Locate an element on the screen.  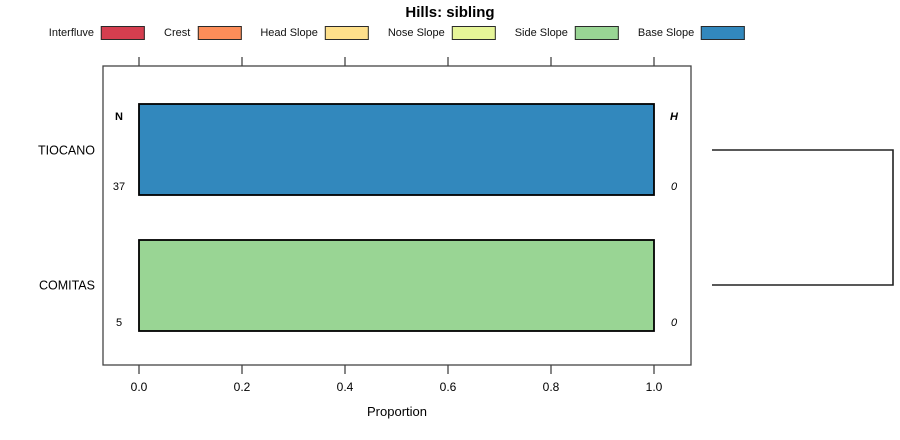
dendrogram-bracket is located at coordinates (803, 217).